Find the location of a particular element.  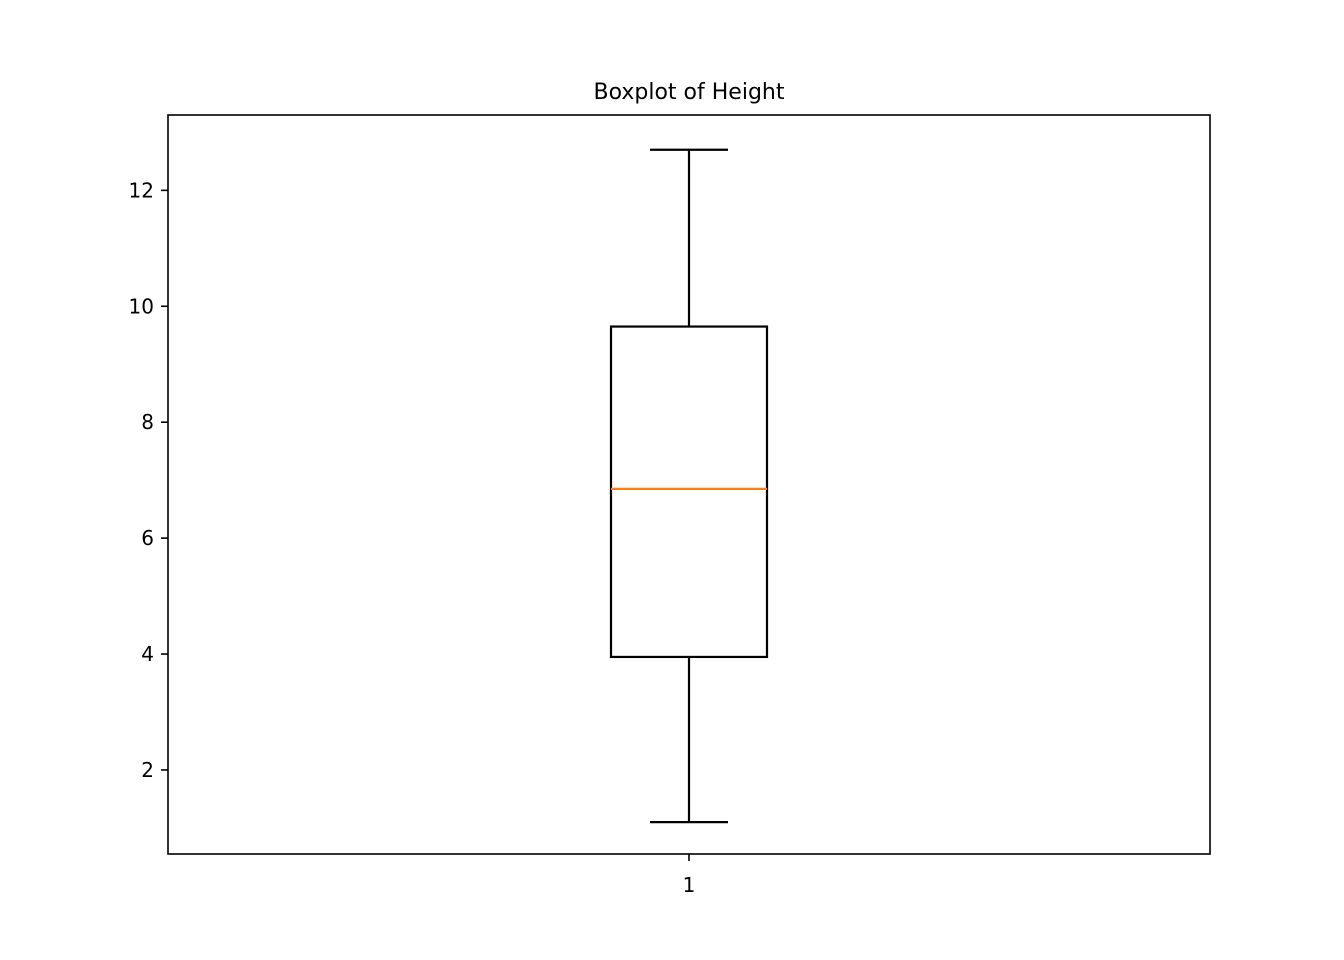

y-tick-label: 12 is located at coordinates (141, 190).